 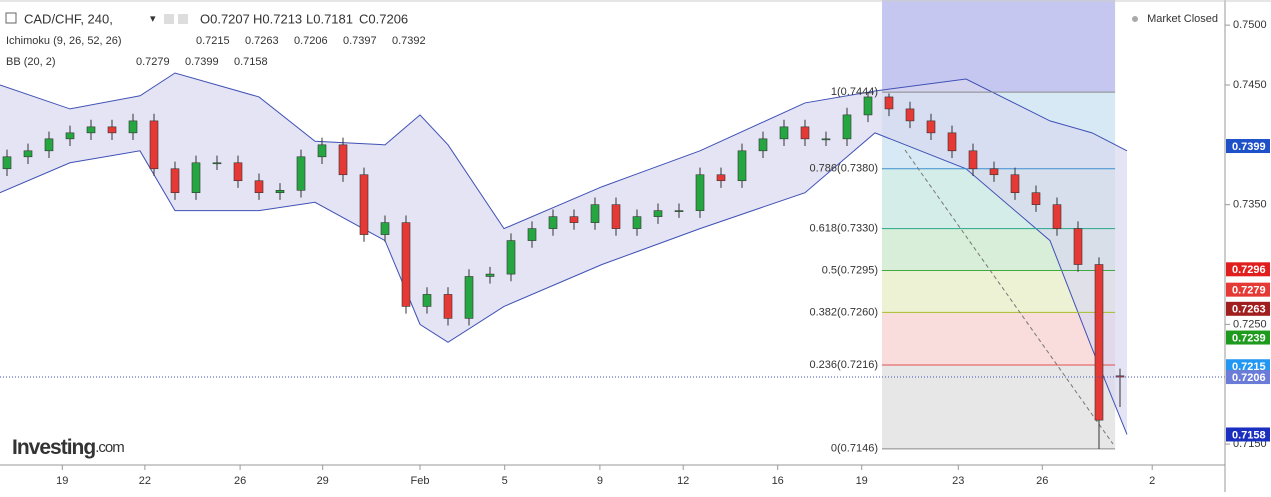 I want to click on price-tag-label: 0.7206, so click(x=1249, y=378).